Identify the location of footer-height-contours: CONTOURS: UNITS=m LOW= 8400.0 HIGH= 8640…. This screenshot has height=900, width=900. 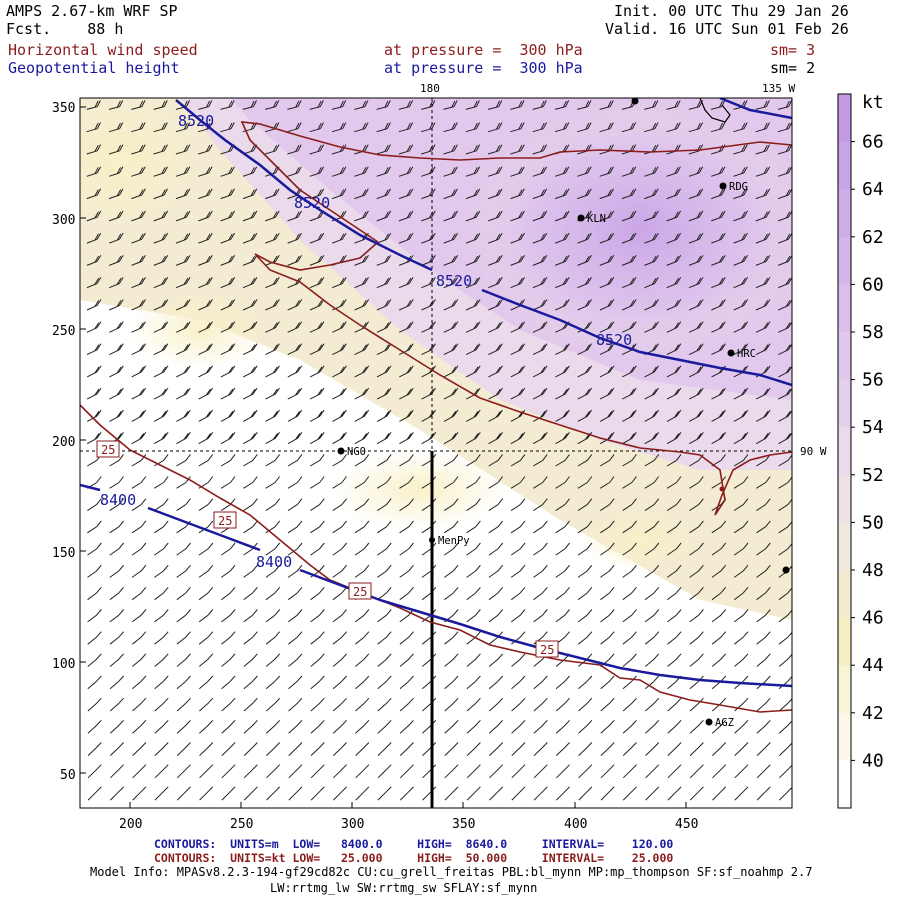
(413, 844).